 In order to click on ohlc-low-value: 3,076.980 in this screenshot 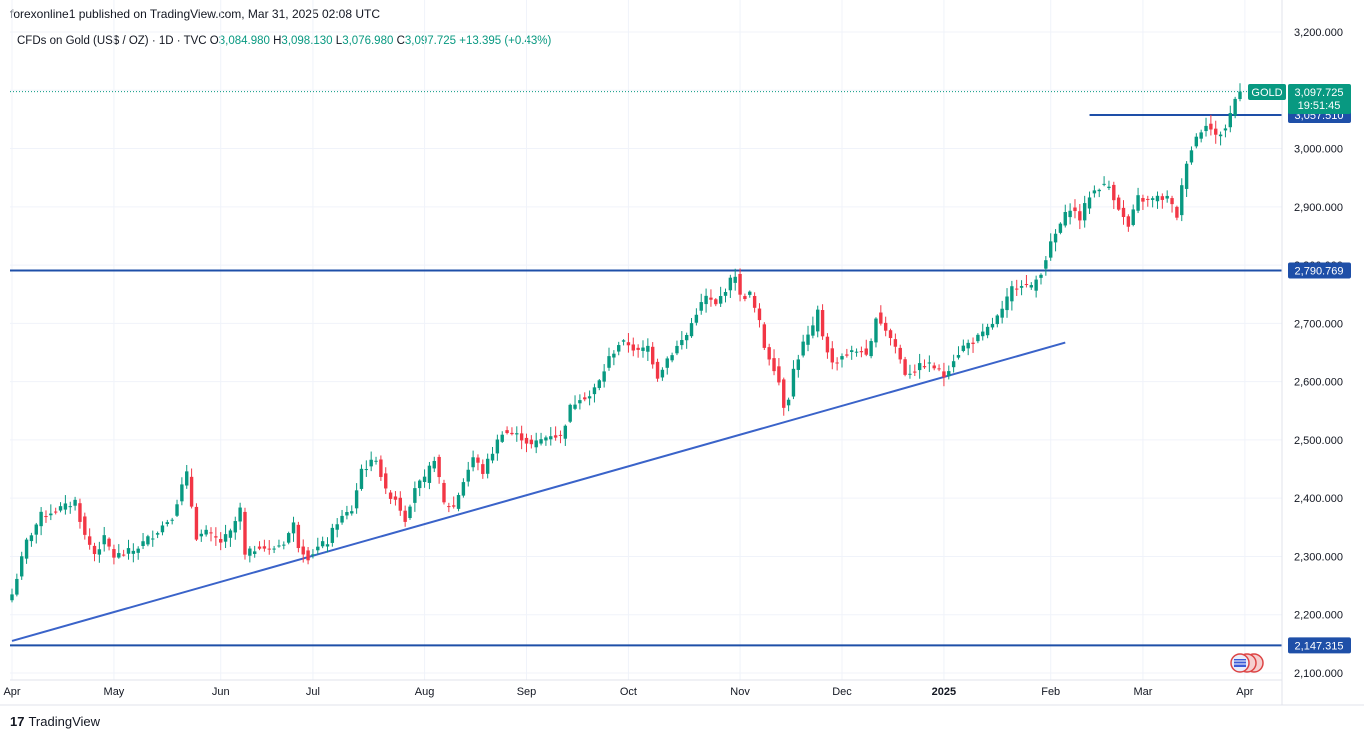, I will do `click(368, 41)`.